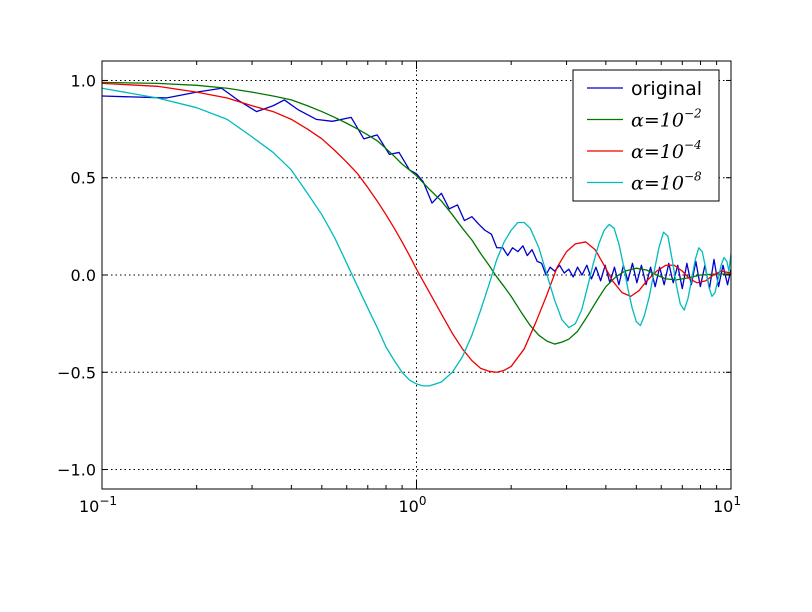  Describe the element at coordinates (83, 275) in the screenshot. I see `y-tick-label: 0.0` at that location.